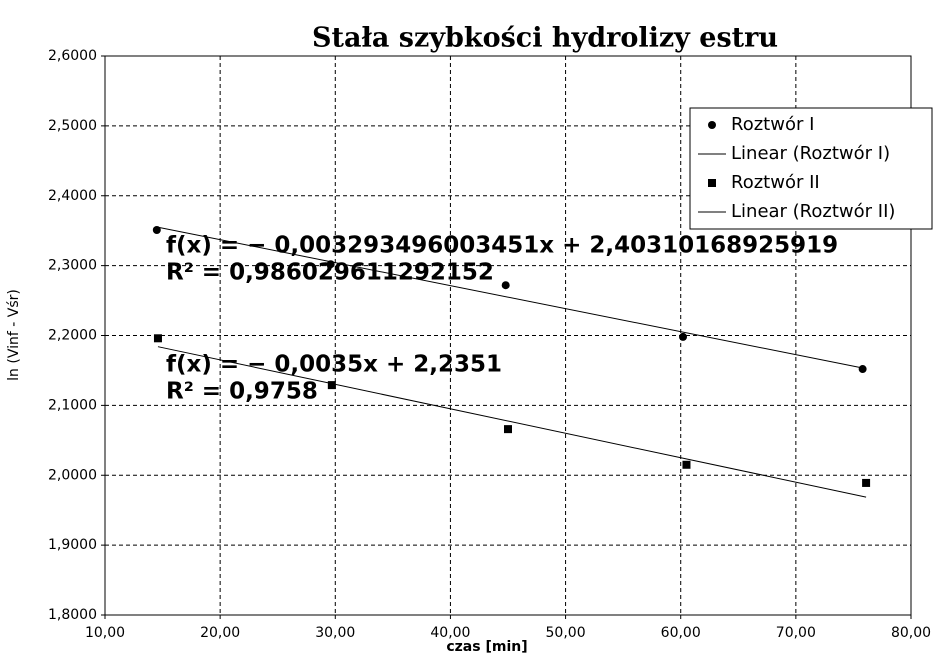 This screenshot has width=934, height=661. I want to click on x-tick-label: 80,00, so click(911, 633).